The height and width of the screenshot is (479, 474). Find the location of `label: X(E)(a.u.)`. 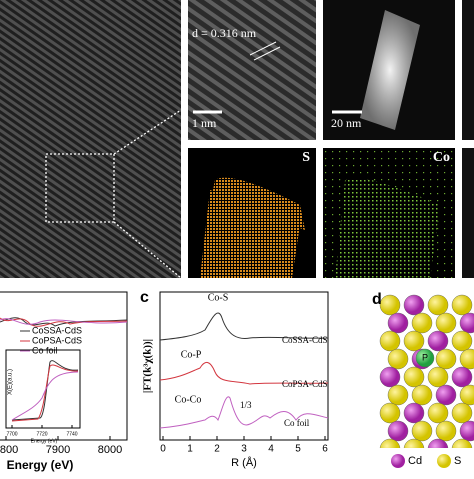

label: X(E)(a.u.) is located at coordinates (11, 382).